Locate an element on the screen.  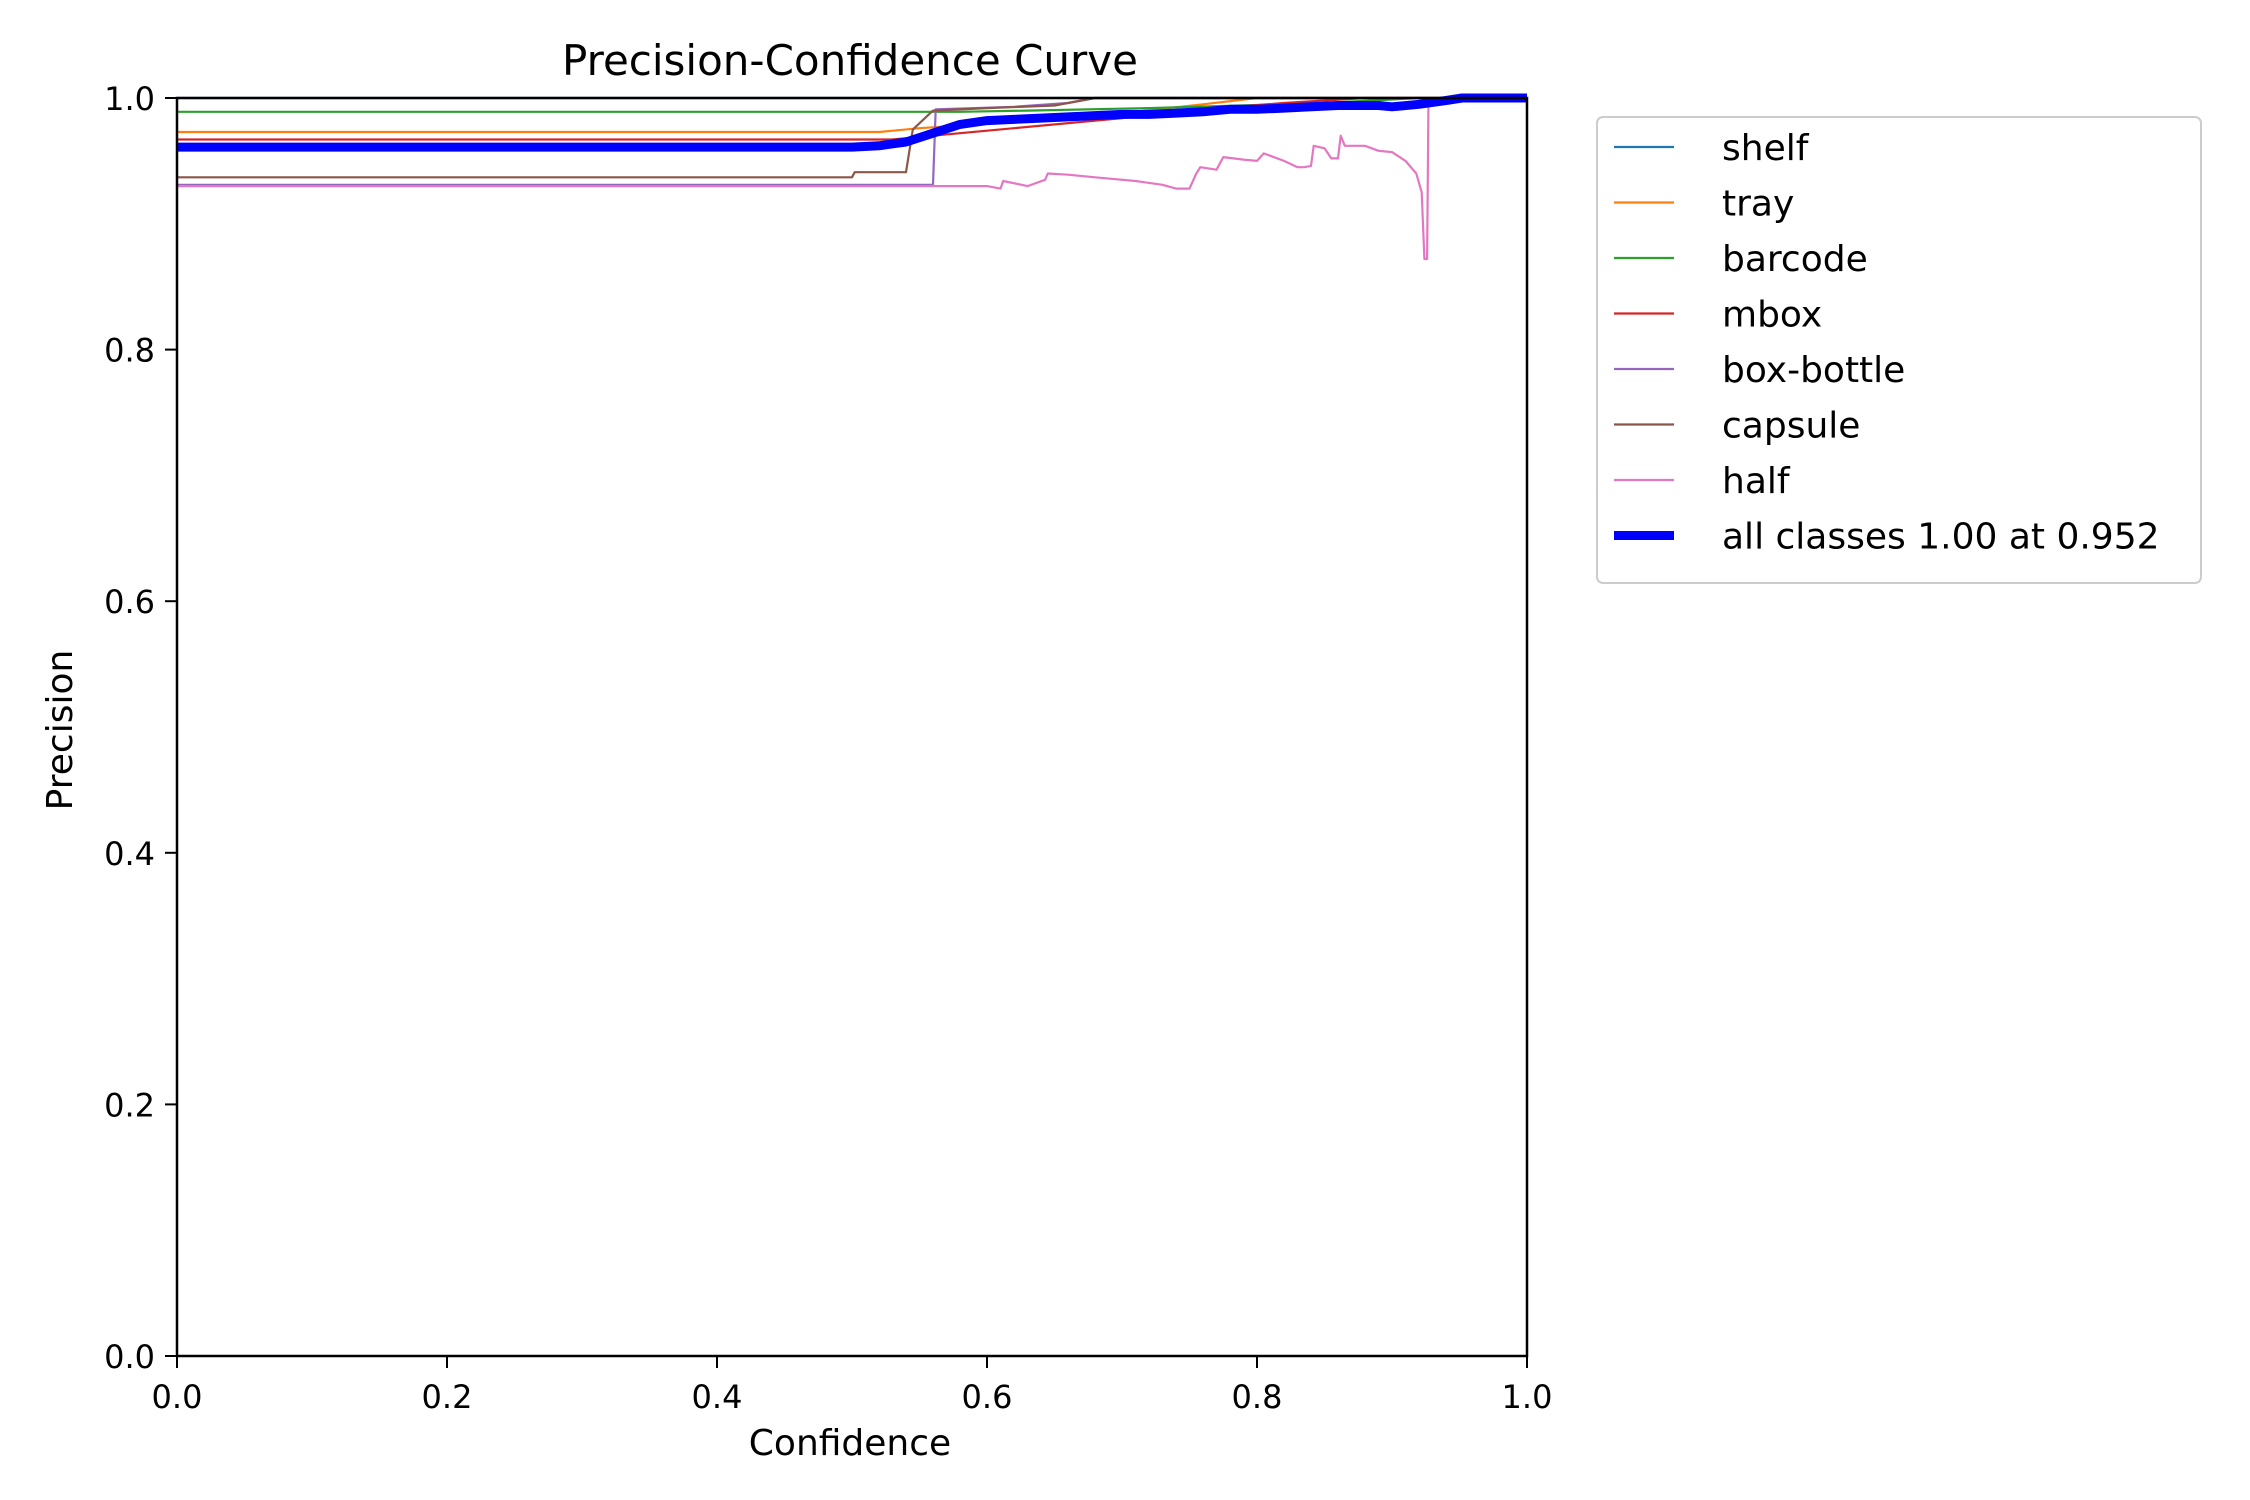
y-tick-label: 0.8 is located at coordinates (129, 351).